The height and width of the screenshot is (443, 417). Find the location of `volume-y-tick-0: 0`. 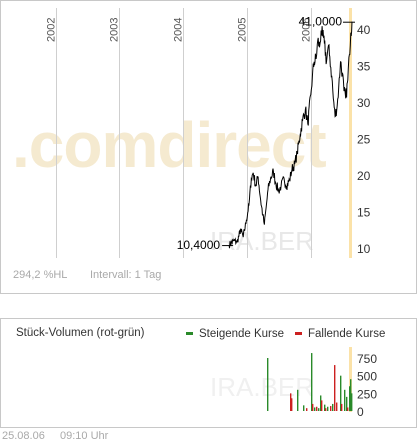

volume-y-tick-0: 0 is located at coordinates (360, 412).